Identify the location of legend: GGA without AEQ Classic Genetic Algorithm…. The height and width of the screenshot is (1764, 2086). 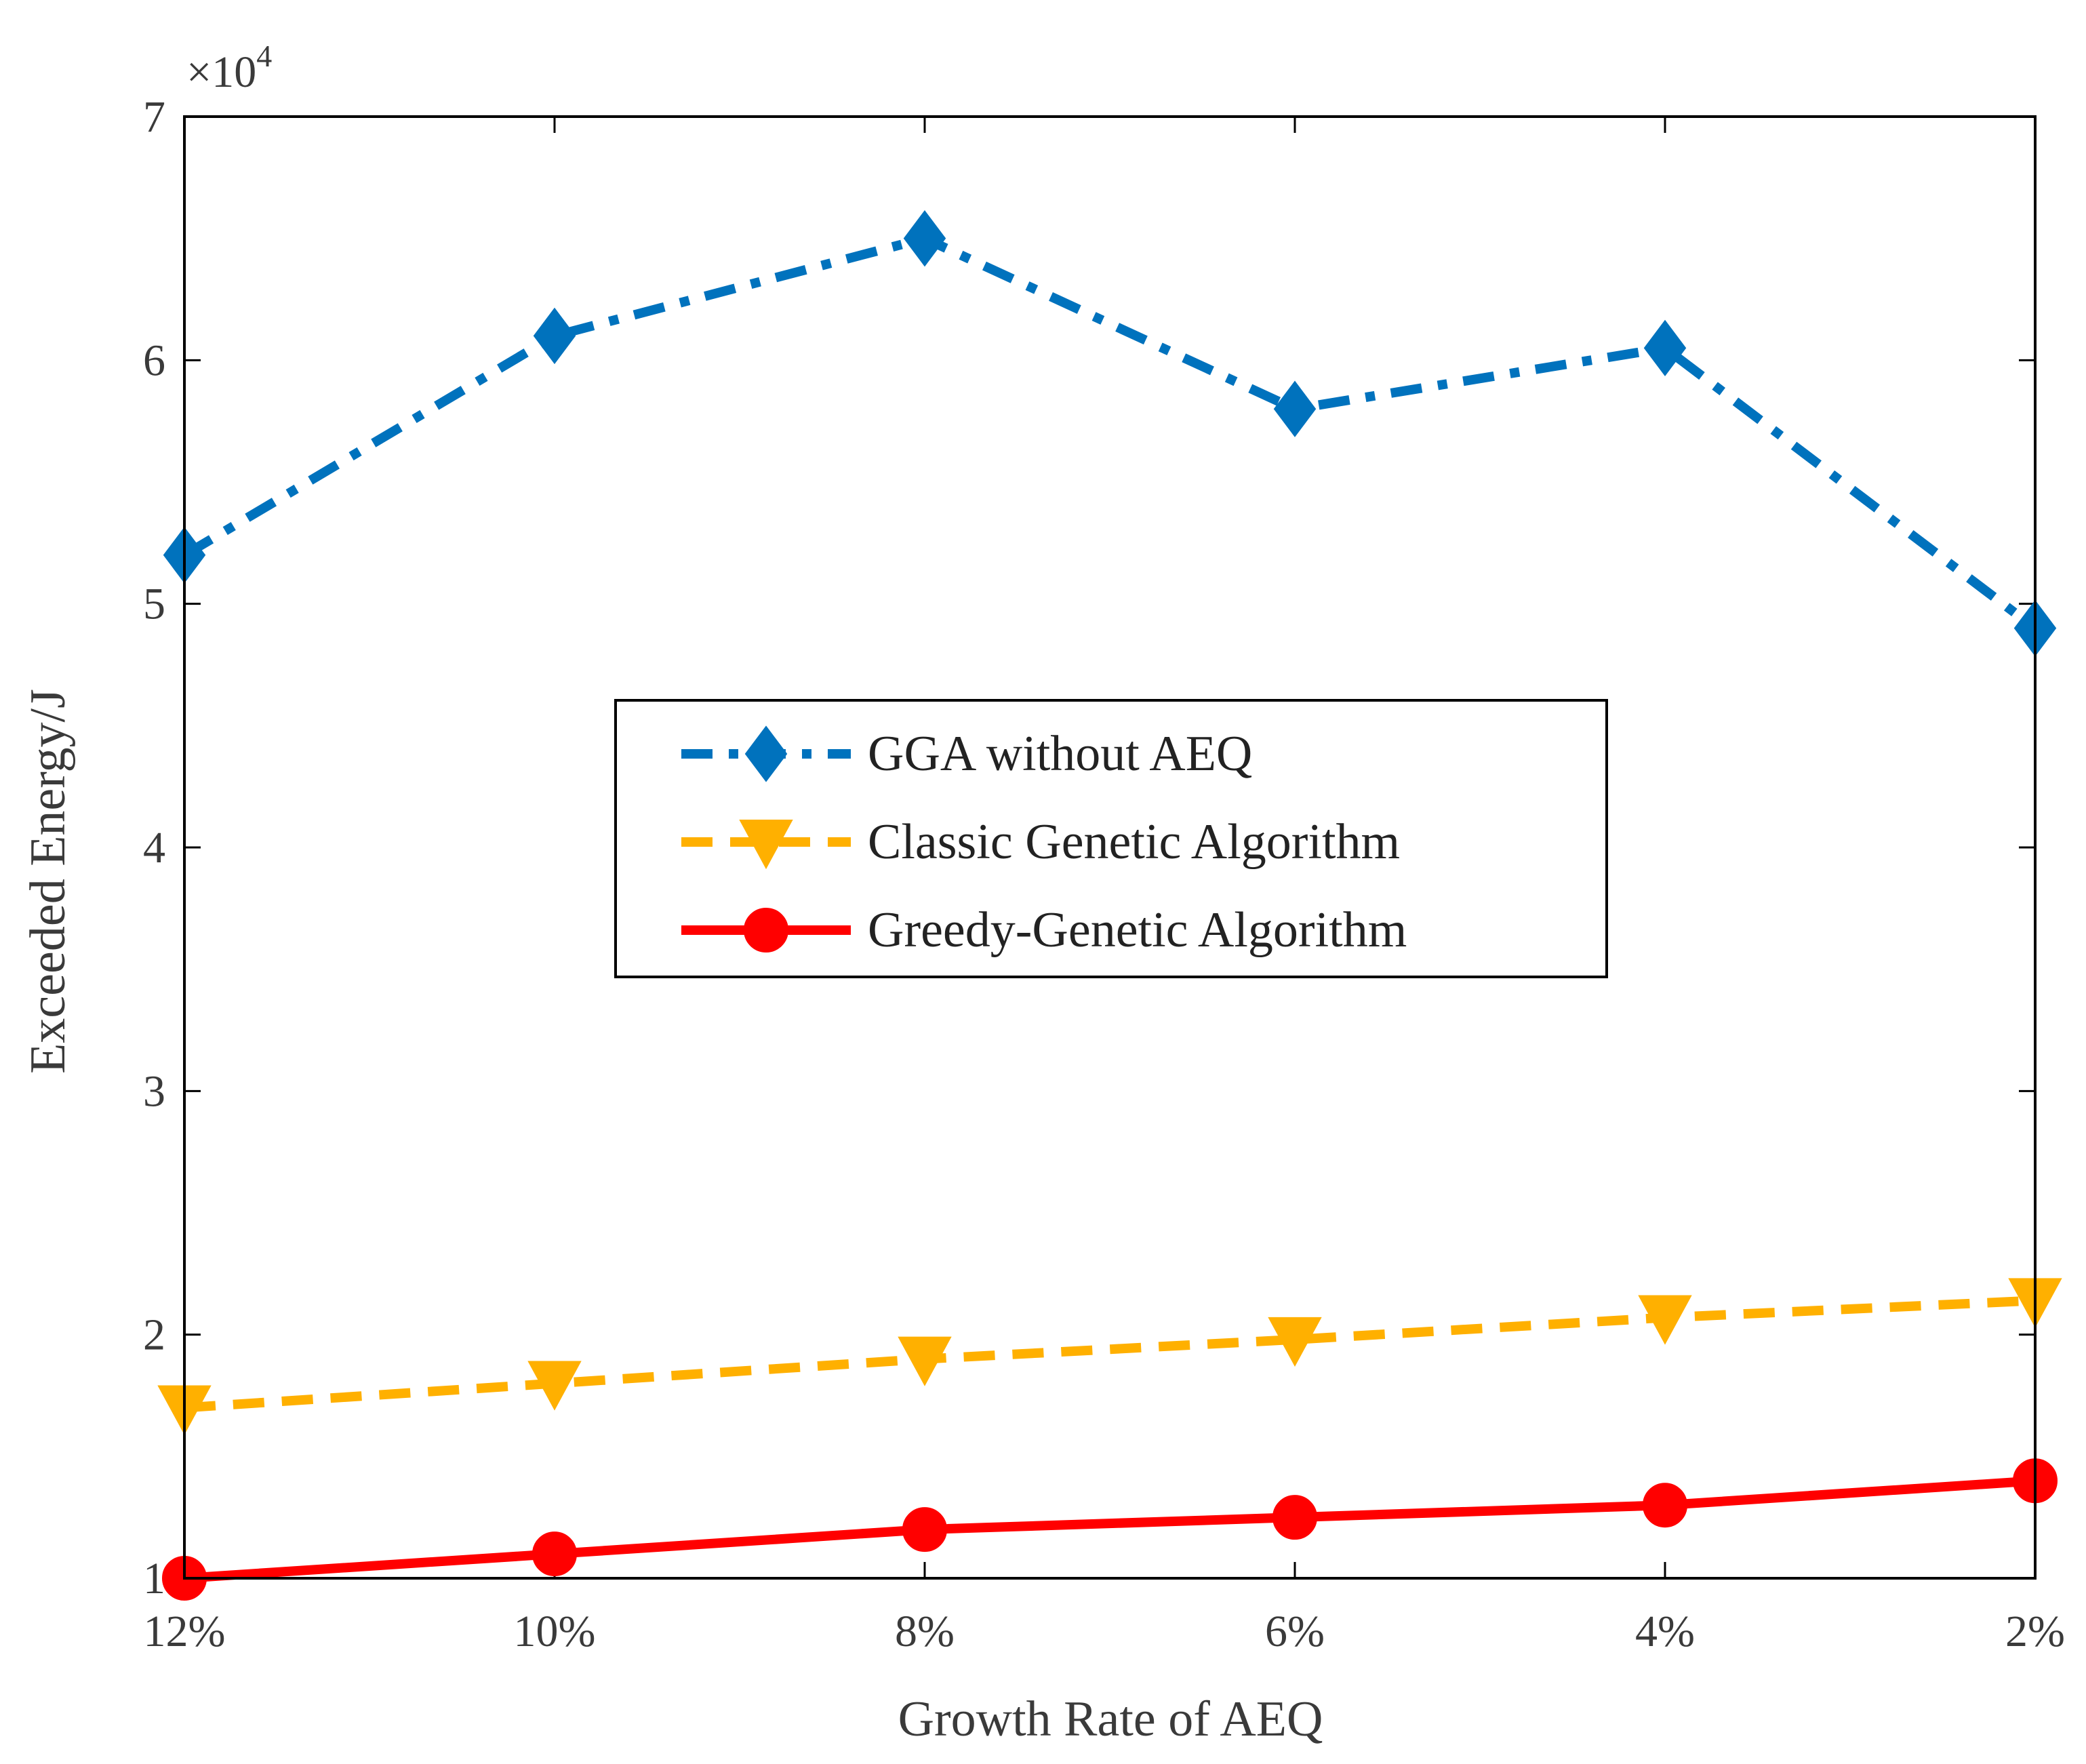
(1111, 838).